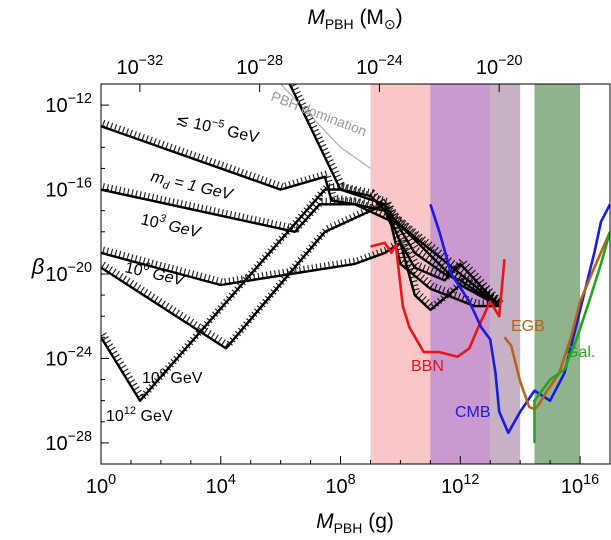  I want to click on x2-tick-label-2: 10⁻²⁴, so click(379, 66).